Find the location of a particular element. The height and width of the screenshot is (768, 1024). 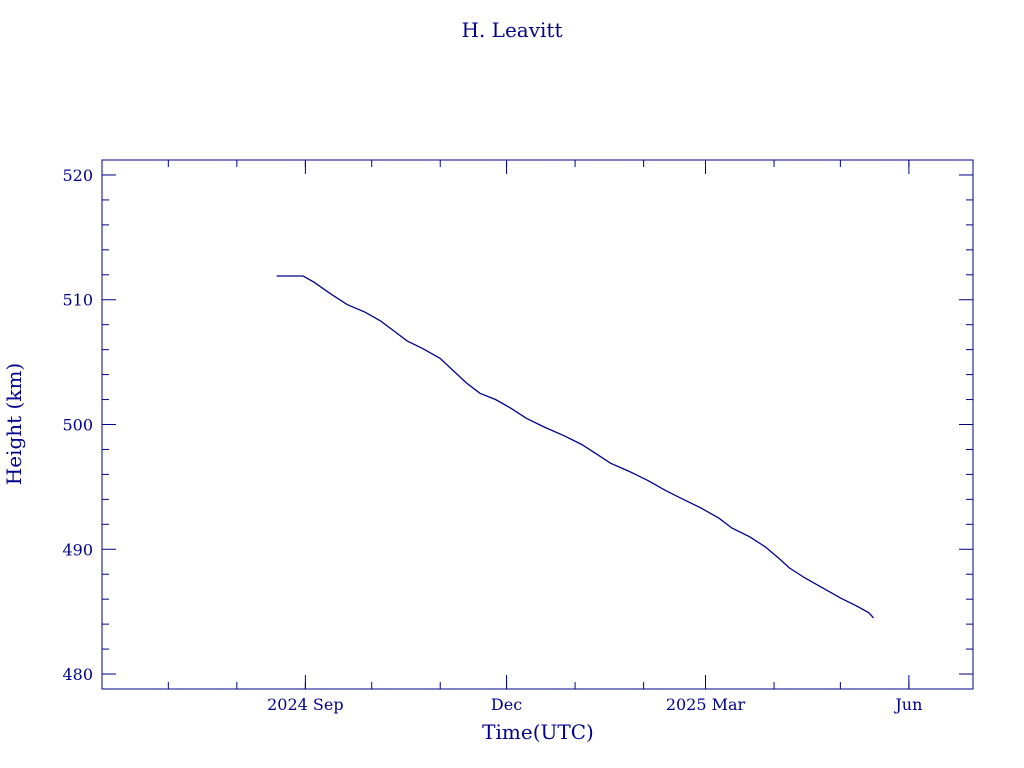

y-axis-title: Height (km) is located at coordinates (14, 424).